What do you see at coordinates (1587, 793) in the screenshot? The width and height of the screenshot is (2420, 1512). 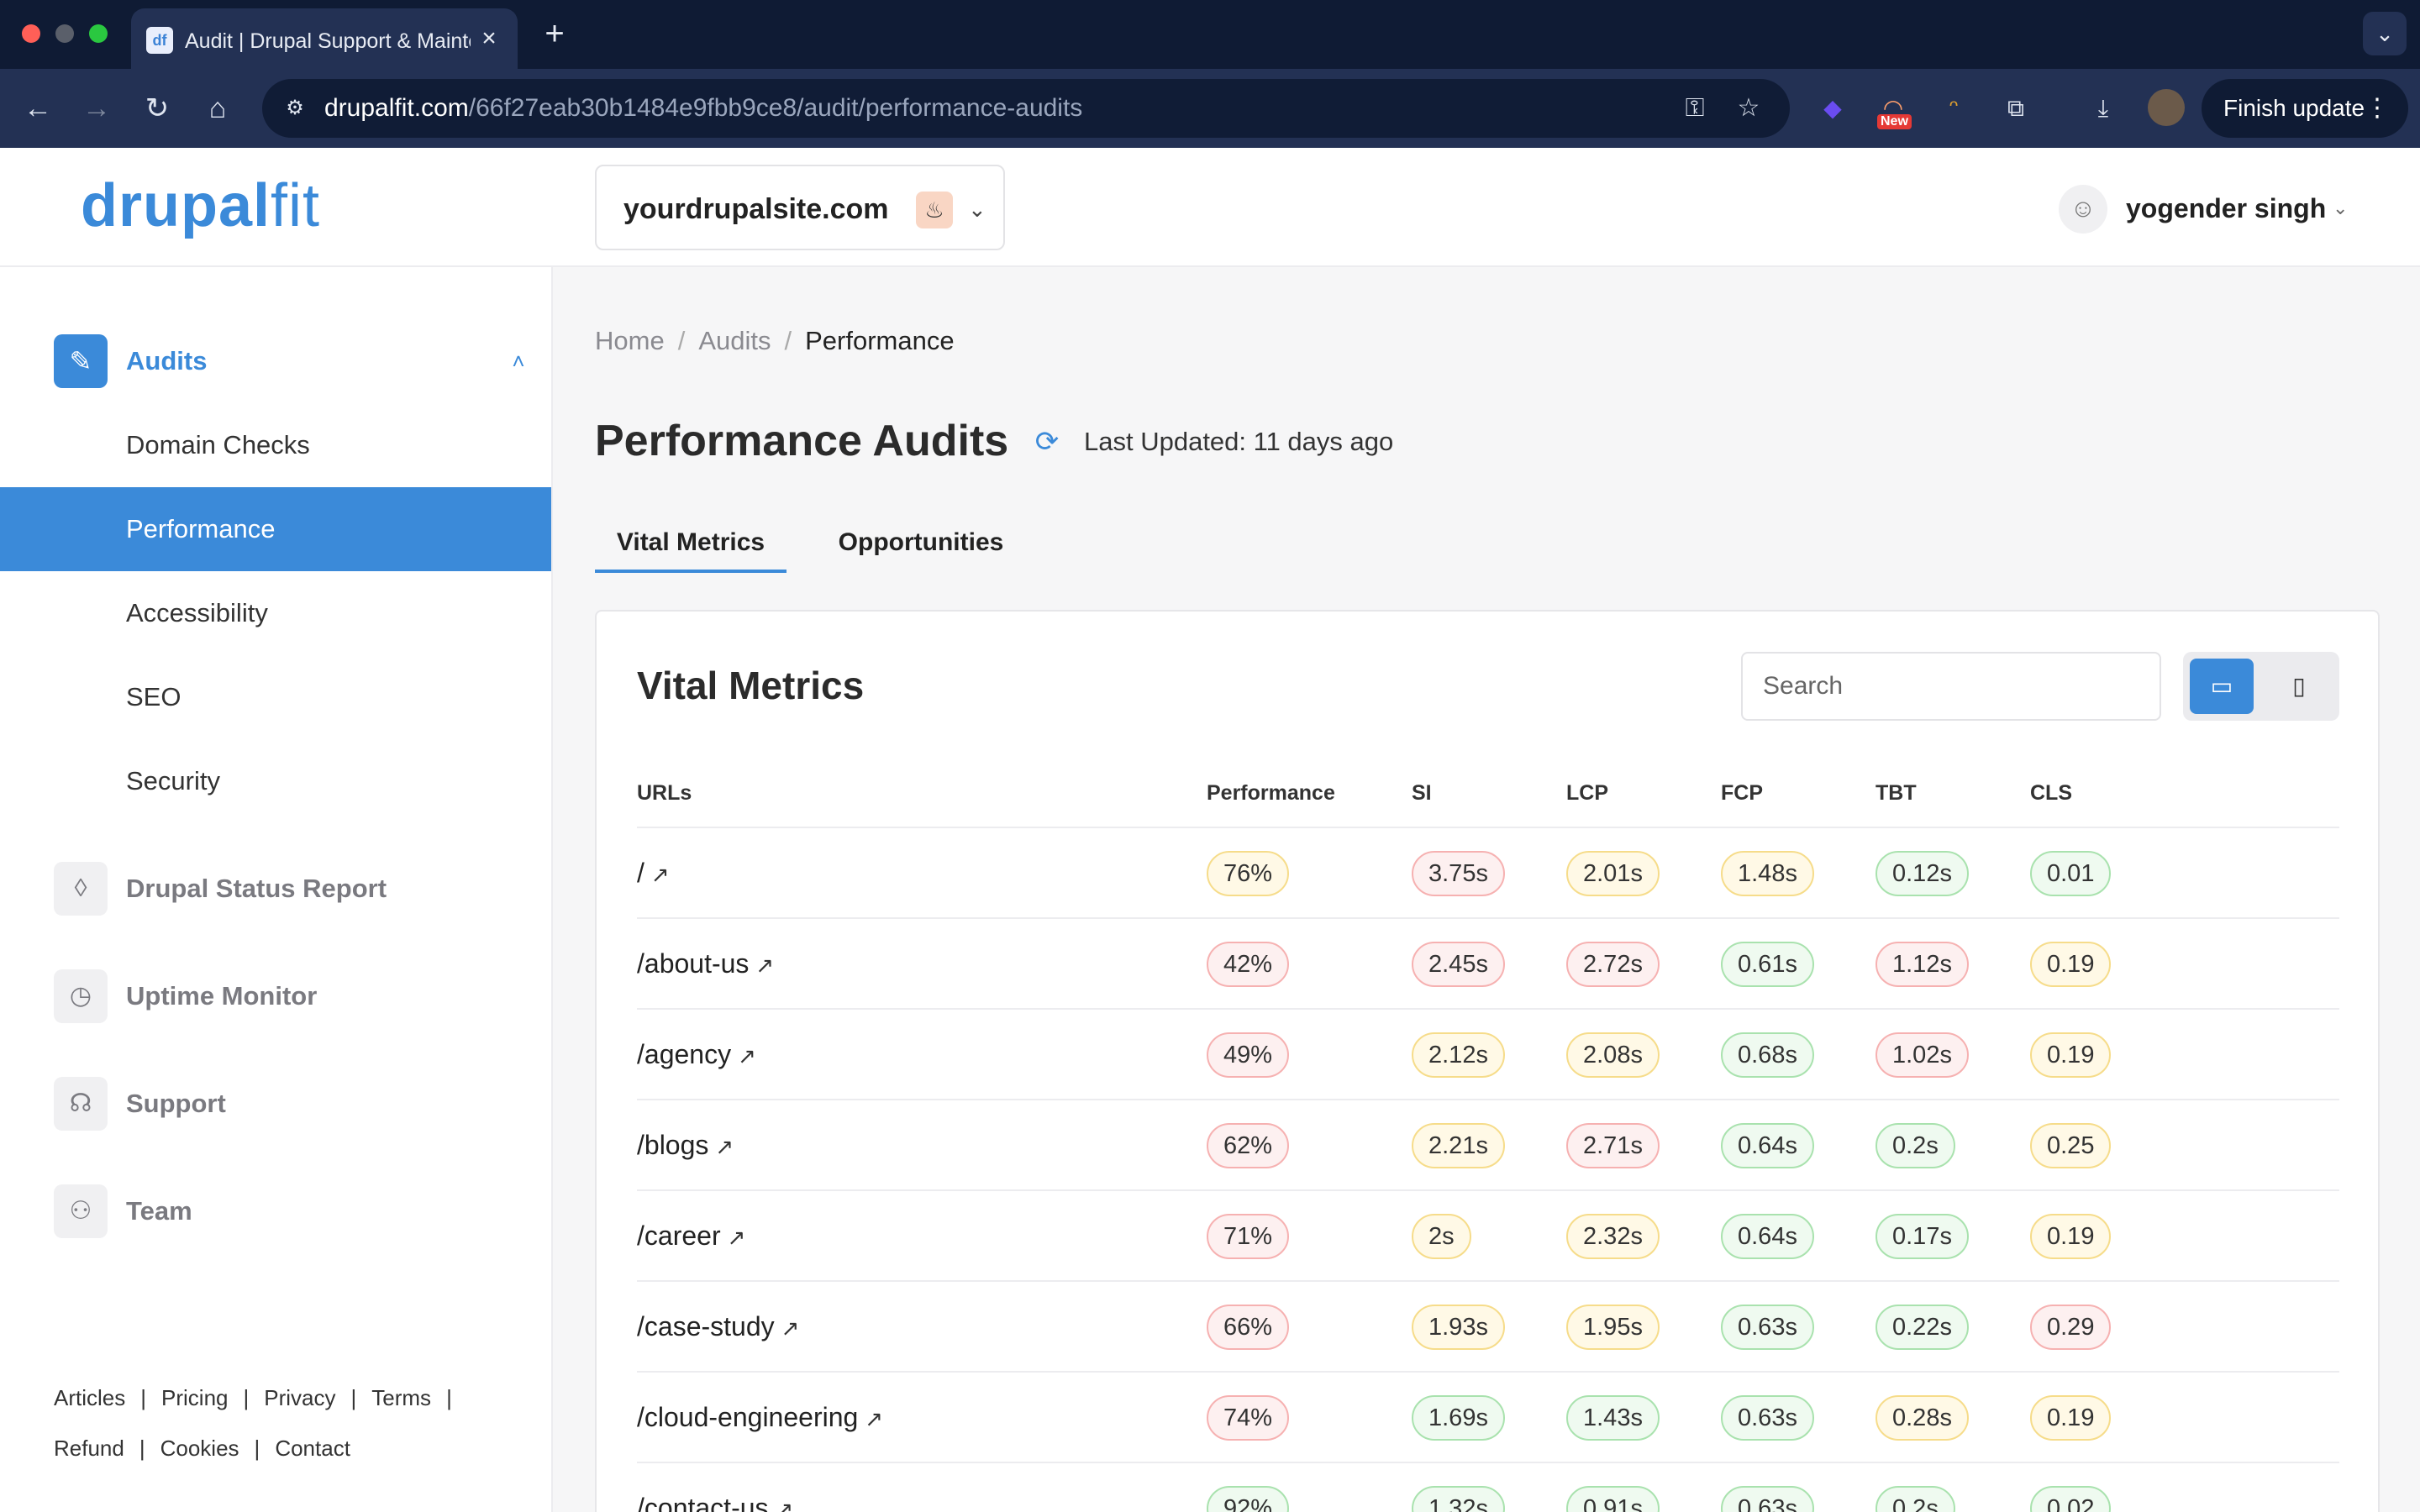 I see `column-header-lcp: LCP` at bounding box center [1587, 793].